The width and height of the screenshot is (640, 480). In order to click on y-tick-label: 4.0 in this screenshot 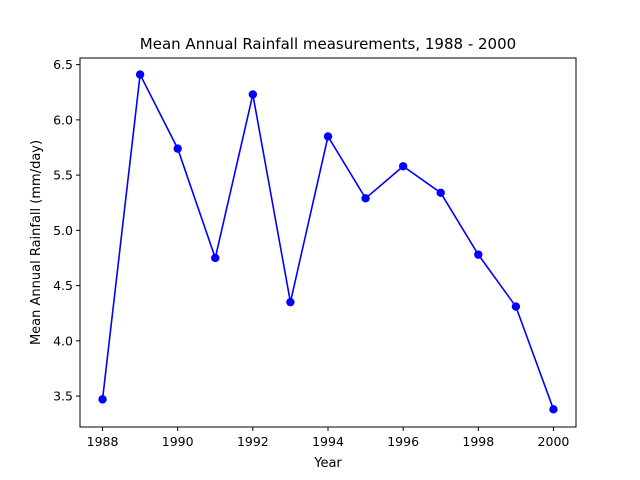, I will do `click(63, 340)`.